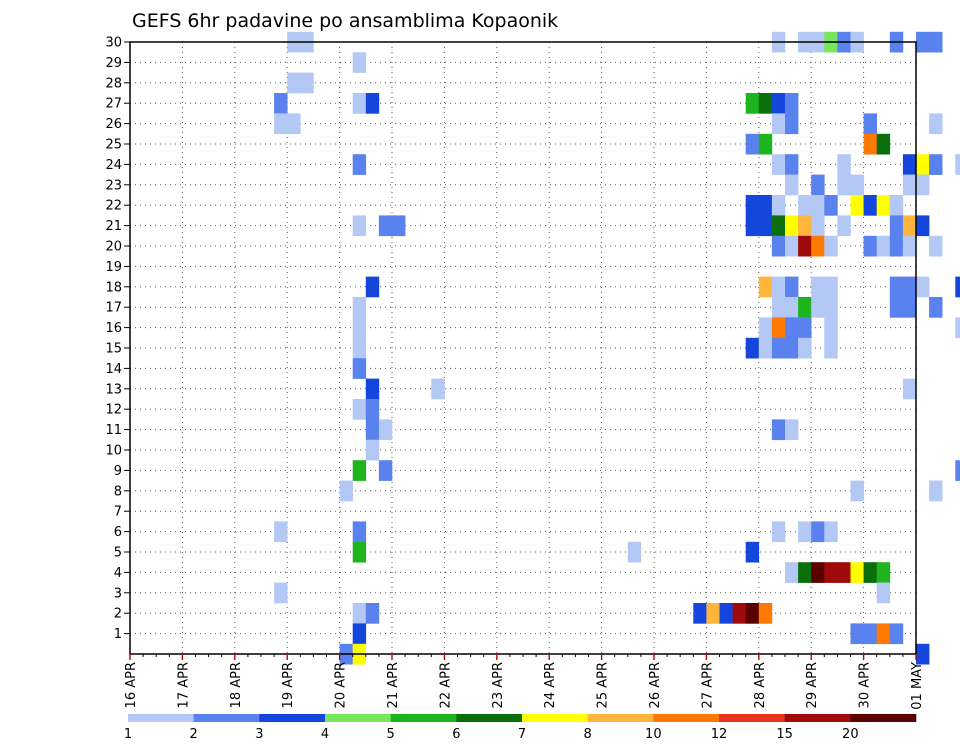 The width and height of the screenshot is (960, 746). Describe the element at coordinates (865, 685) in the screenshot. I see `x-tick-label: 30 APR` at that location.